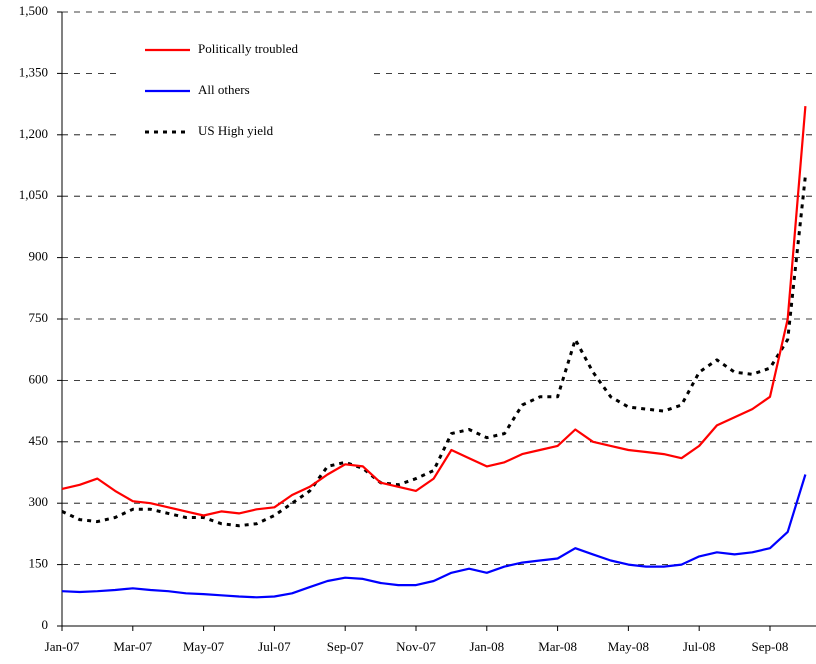 The image size is (816, 664). I want to click on y-tick-label: 750, so click(39, 317).